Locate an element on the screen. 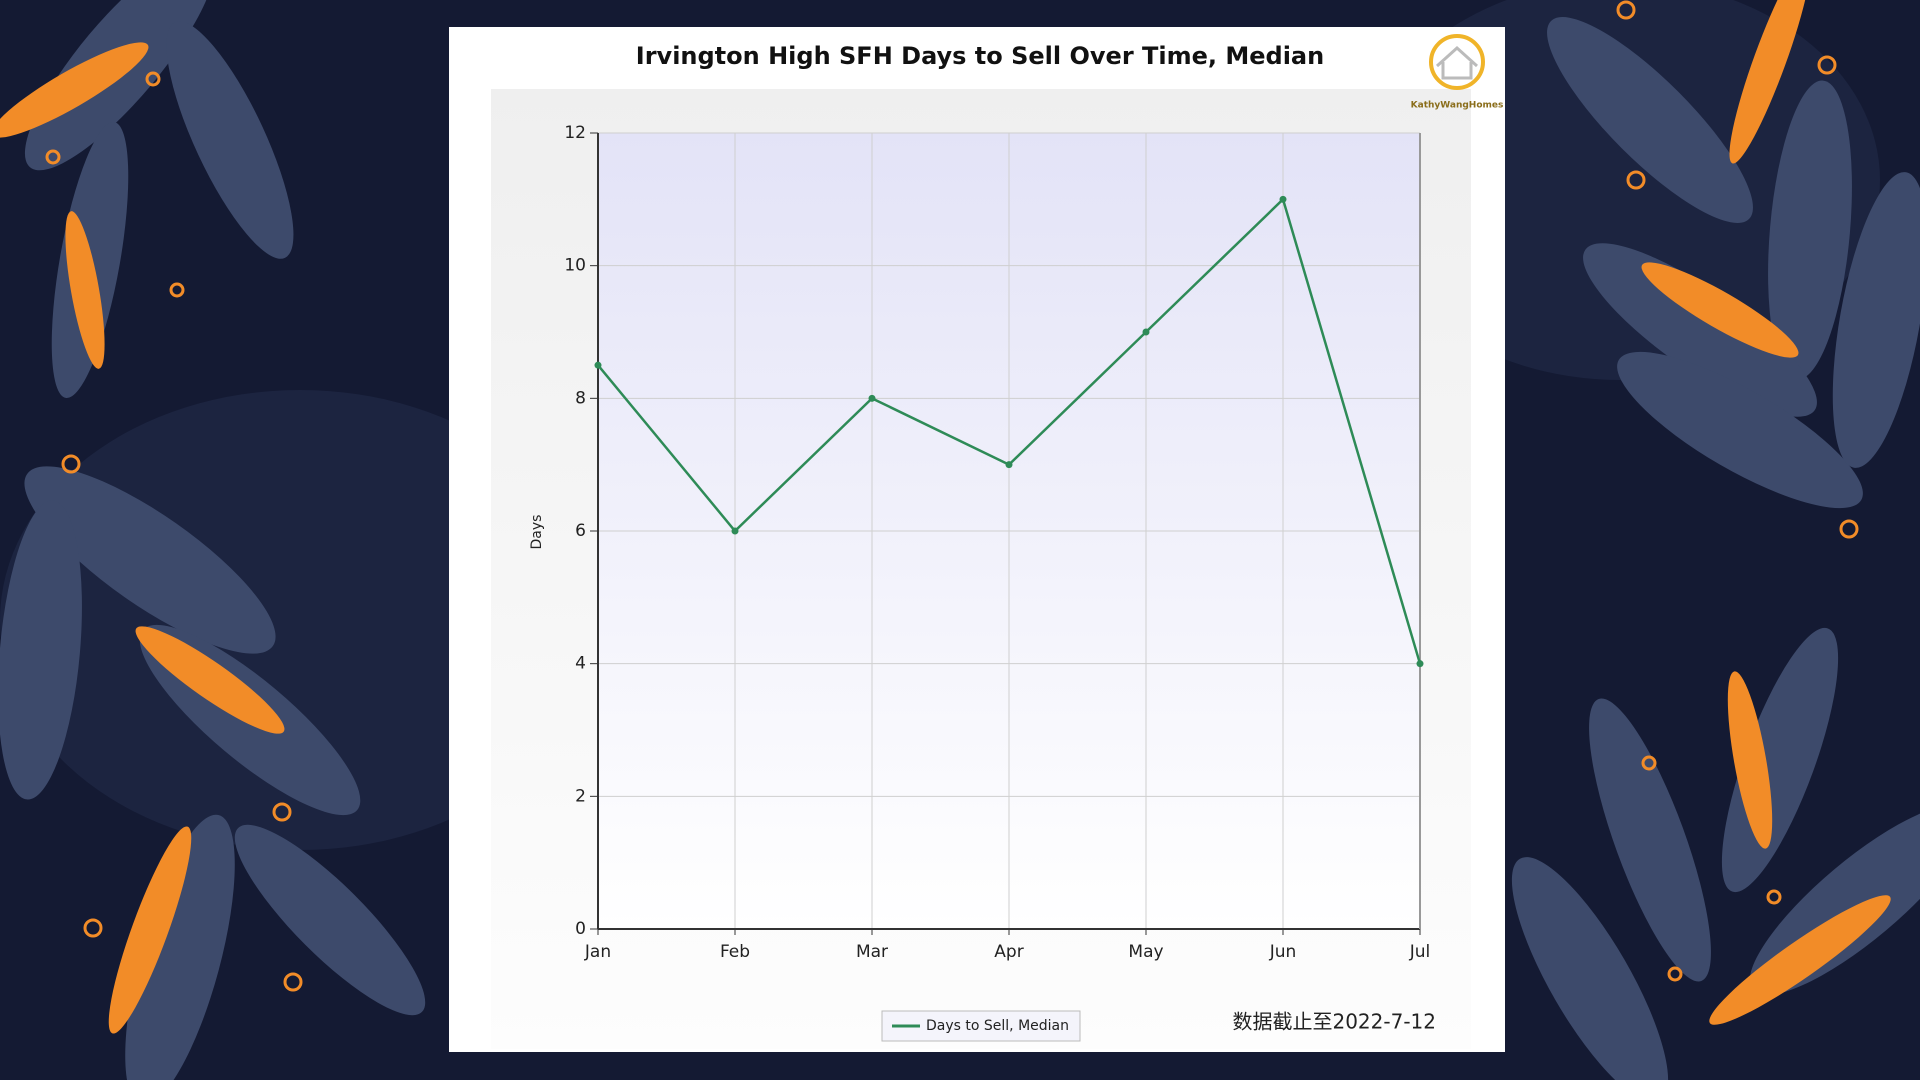 The width and height of the screenshot is (1920, 1080). x-tick-label: Jul is located at coordinates (1420, 952).